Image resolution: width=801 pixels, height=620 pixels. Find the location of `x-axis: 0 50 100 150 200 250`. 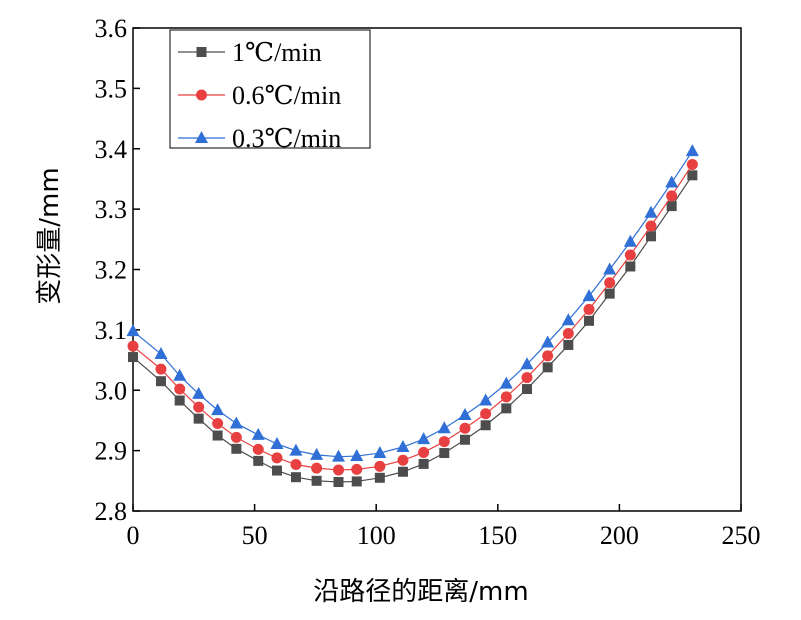

x-axis: 0 50 100 150 200 250 is located at coordinates (444, 527).